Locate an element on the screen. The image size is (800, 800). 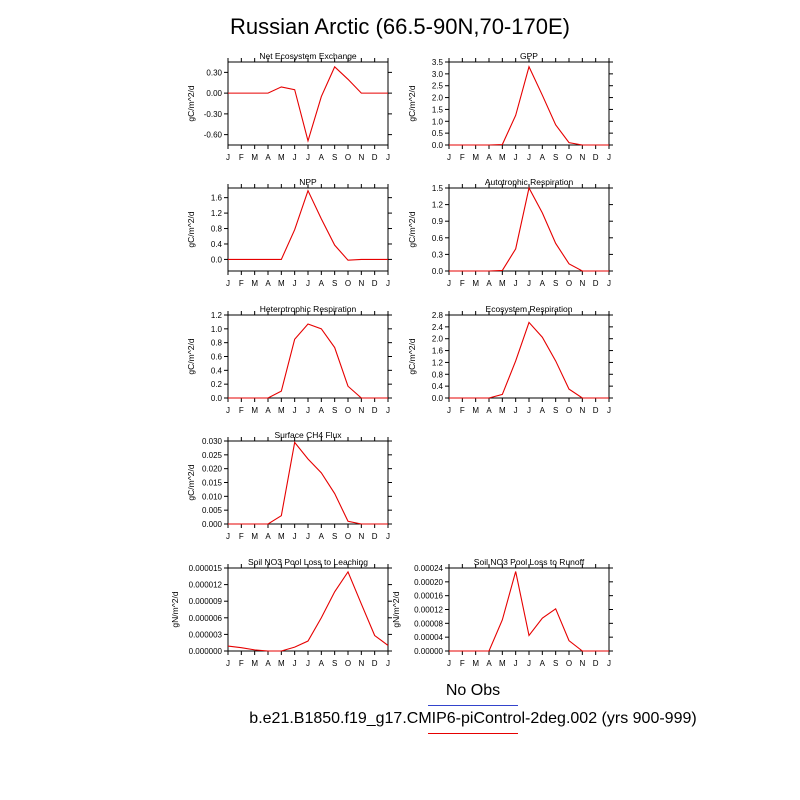
y-tick-label: 1.6 is located at coordinates (438, 351).